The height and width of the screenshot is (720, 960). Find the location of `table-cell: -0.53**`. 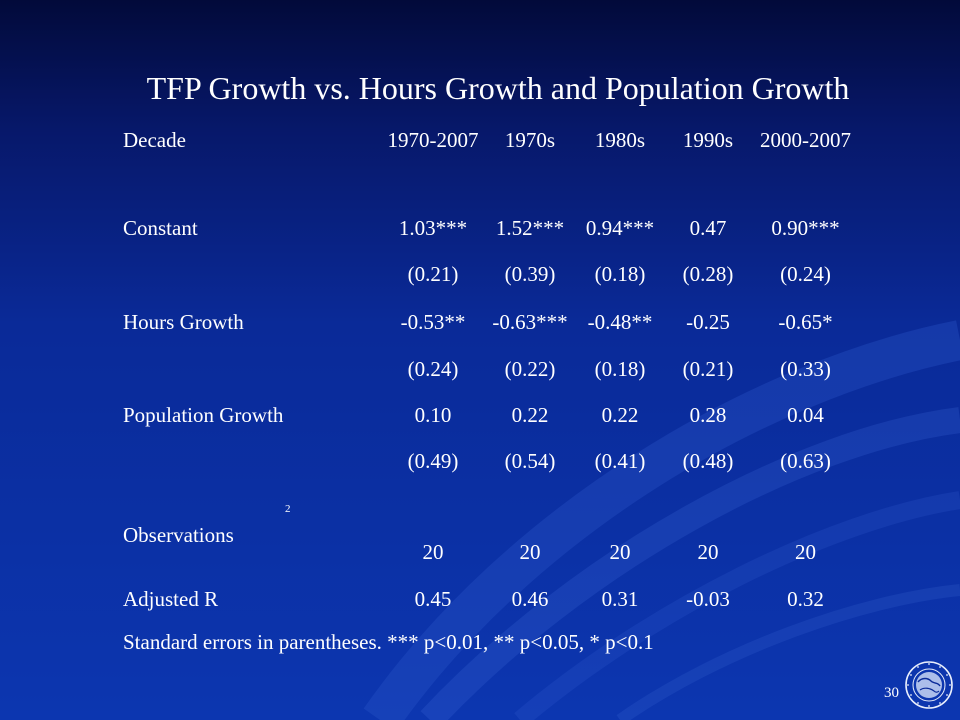

table-cell: -0.53** is located at coordinates (433, 322).